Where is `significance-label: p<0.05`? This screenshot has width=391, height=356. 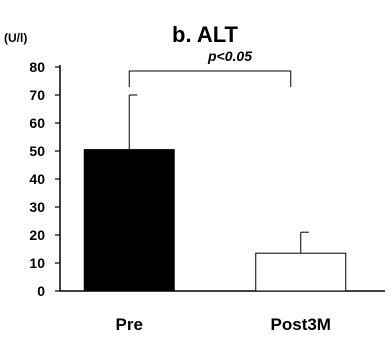 significance-label: p<0.05 is located at coordinates (229, 56).